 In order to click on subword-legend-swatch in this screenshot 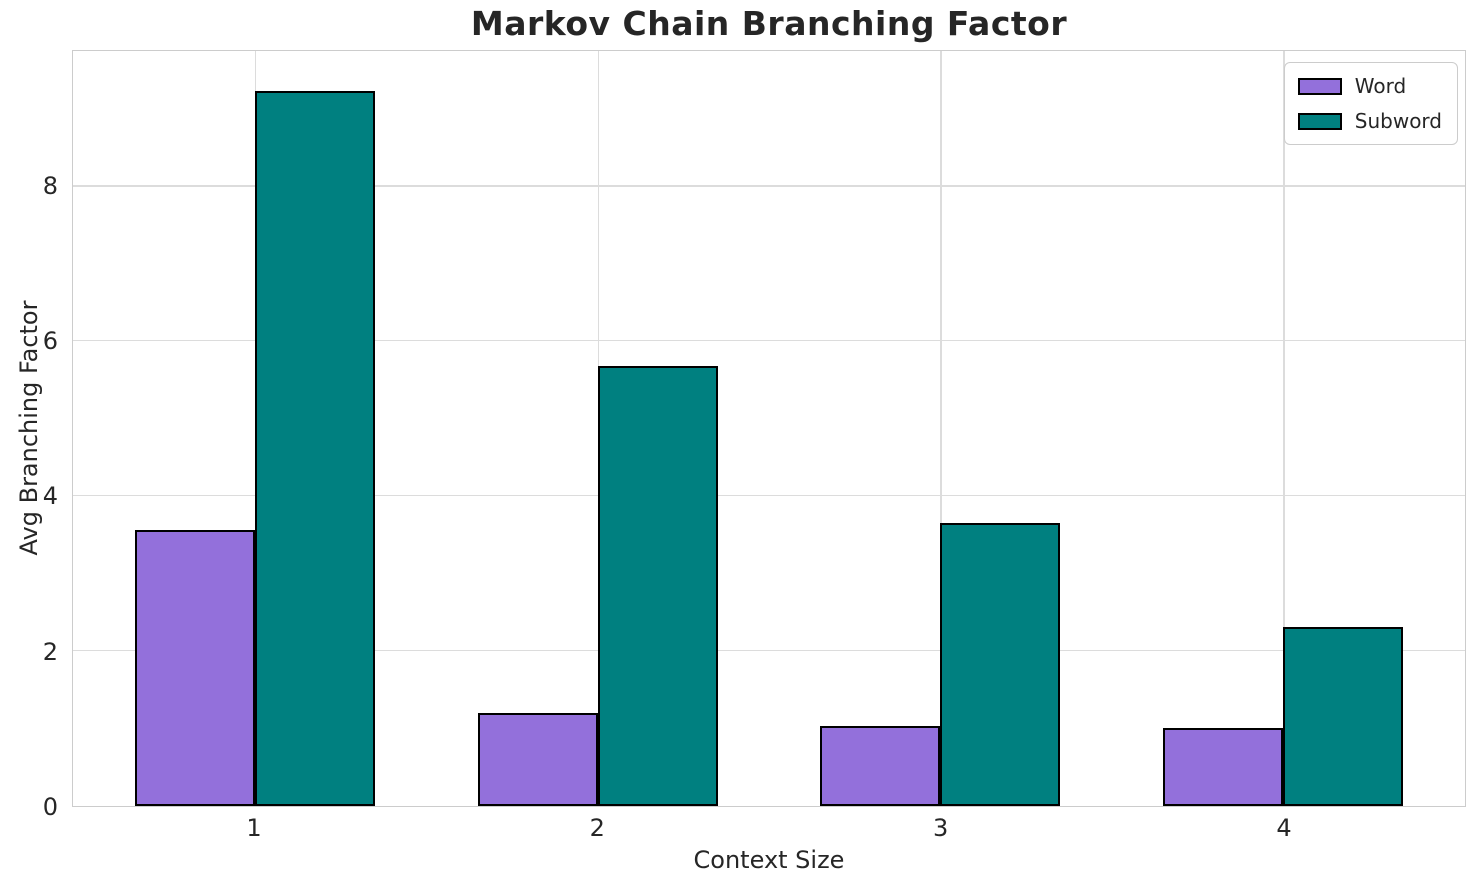, I will do `click(1319, 121)`.